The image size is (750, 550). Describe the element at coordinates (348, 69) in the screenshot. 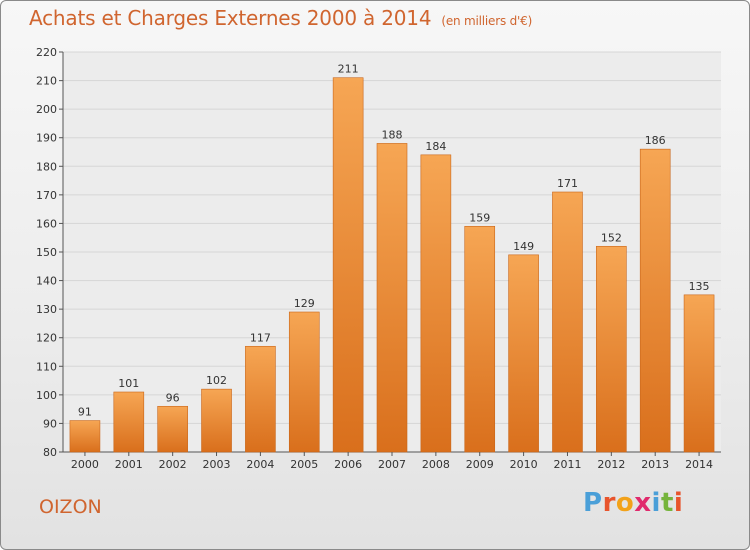

I see `data-label: 211` at that location.